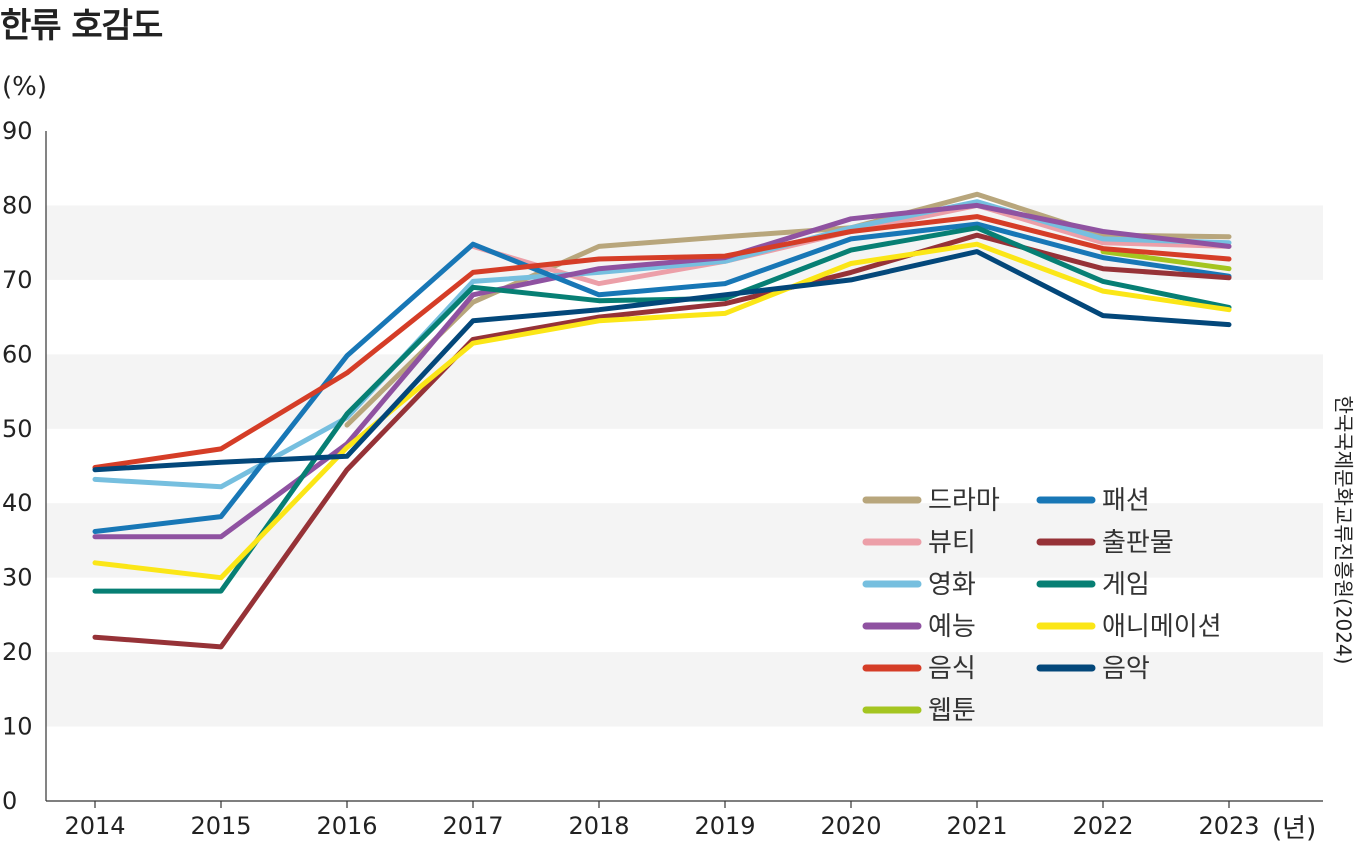  Describe the element at coordinates (964, 501) in the screenshot. I see `legend-label: 드라마` at that location.